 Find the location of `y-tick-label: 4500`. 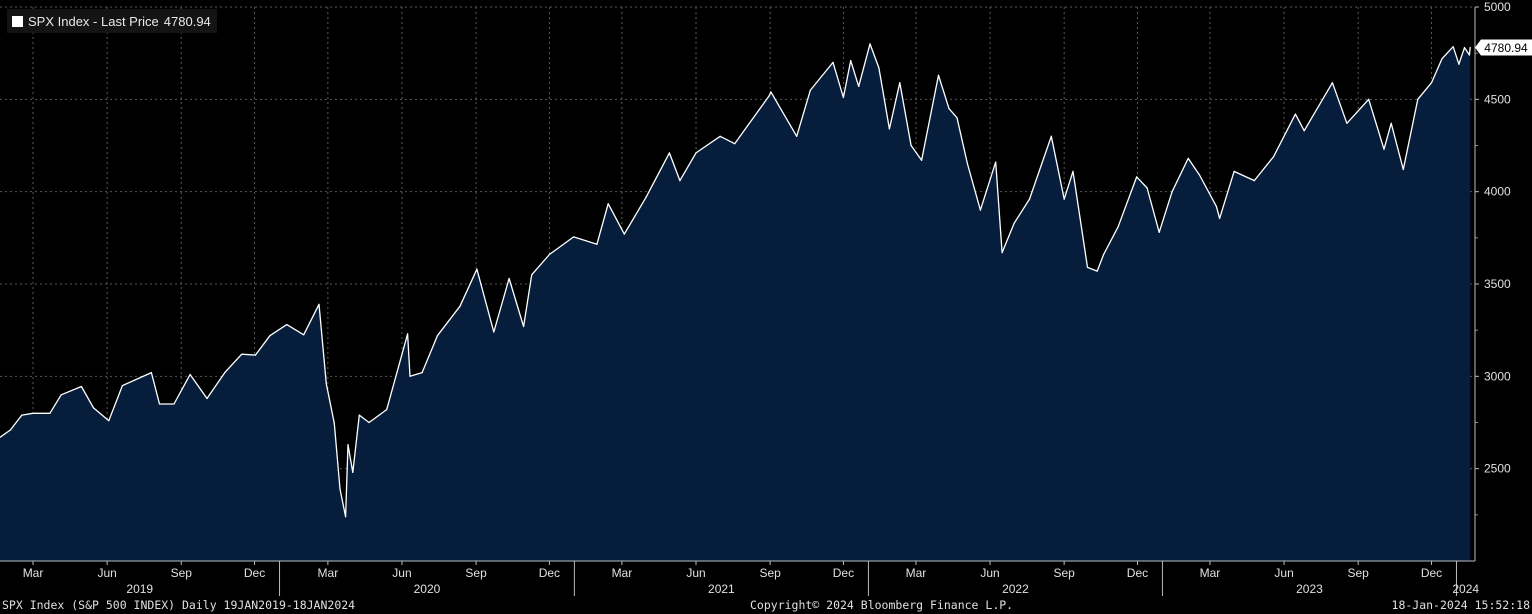

y-tick-label: 4500 is located at coordinates (1497, 99).